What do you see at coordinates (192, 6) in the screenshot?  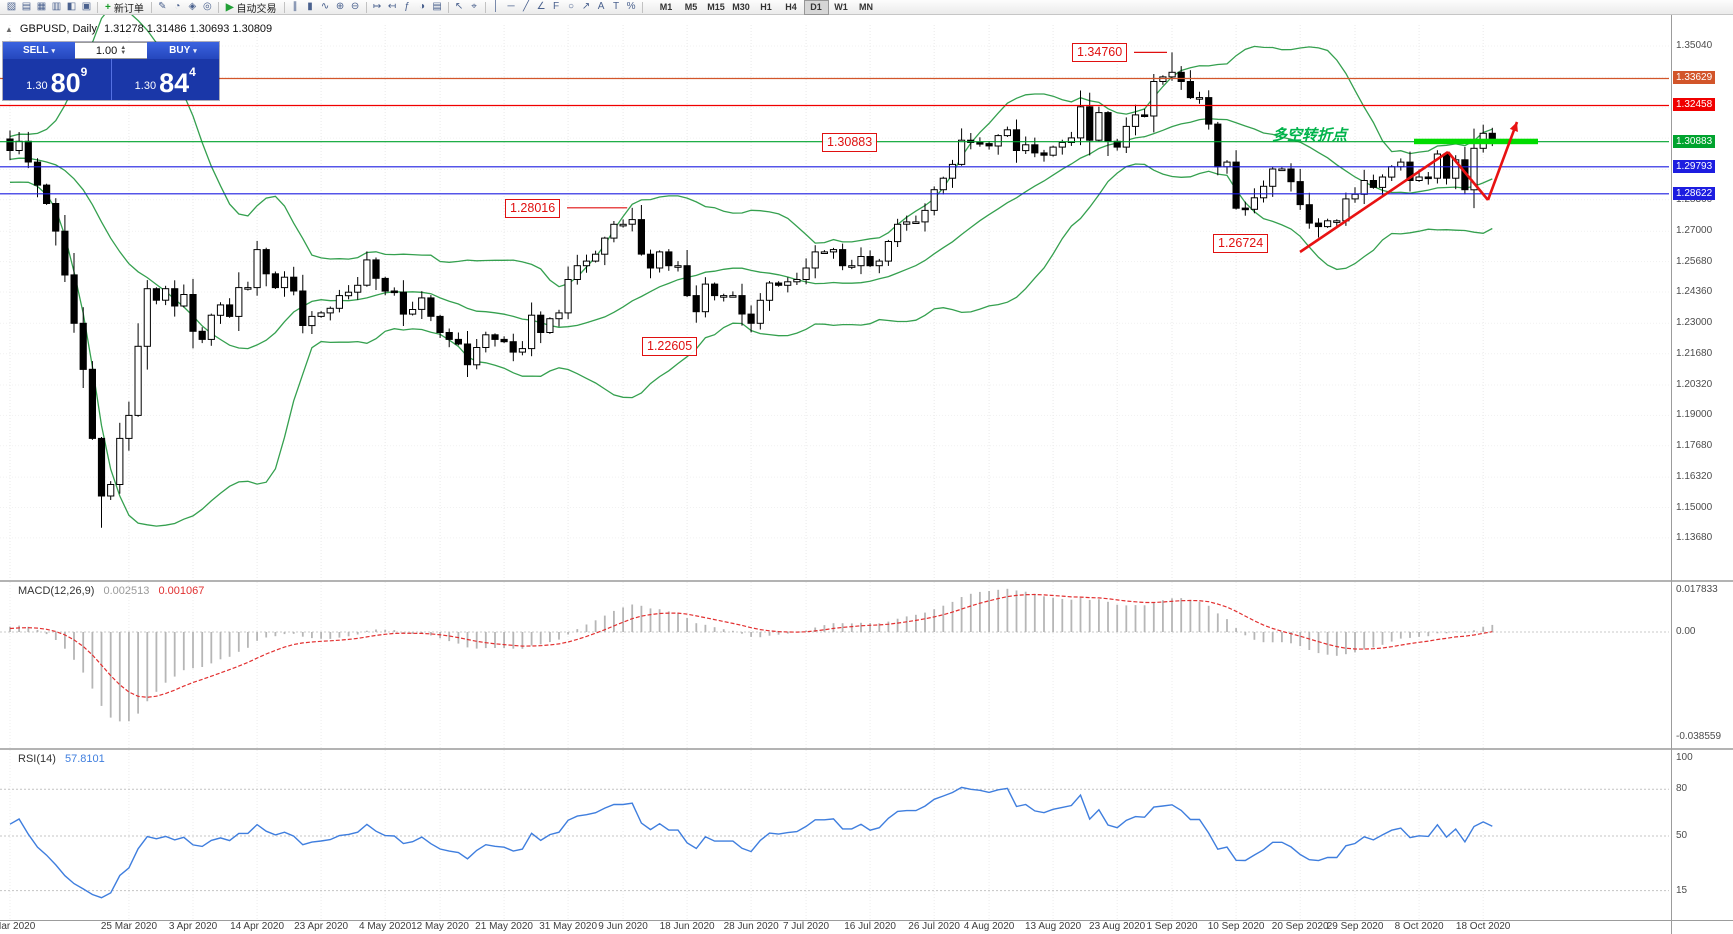 I see `symbols-icon: ◈` at bounding box center [192, 6].